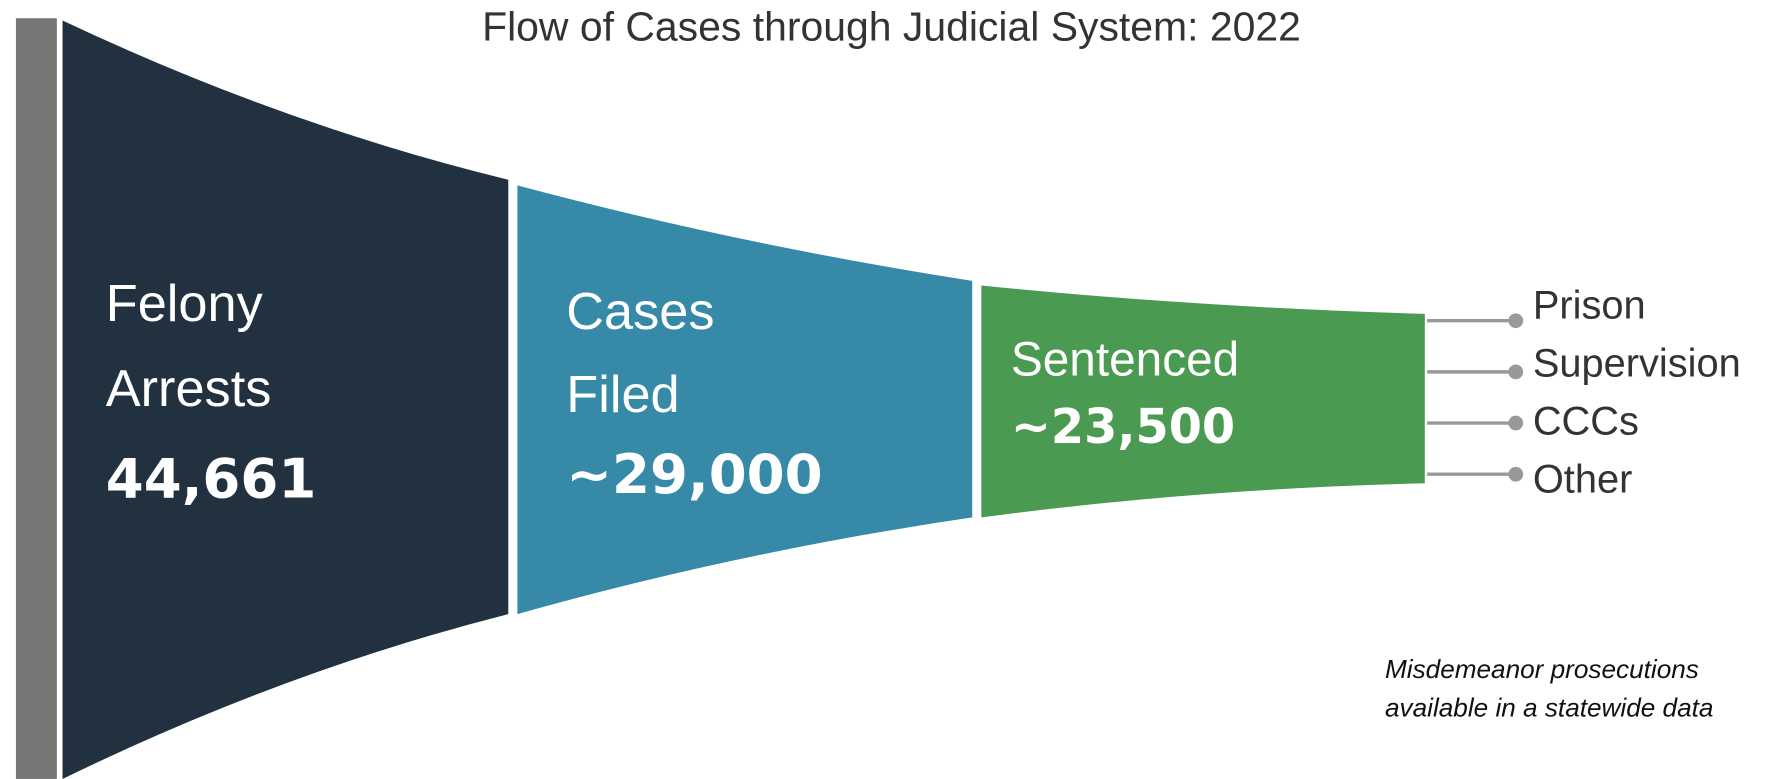 Image resolution: width=1783 pixels, height=779 pixels. Describe the element at coordinates (1542, 669) in the screenshot. I see `note: Misdemeanor prosecutions` at that location.